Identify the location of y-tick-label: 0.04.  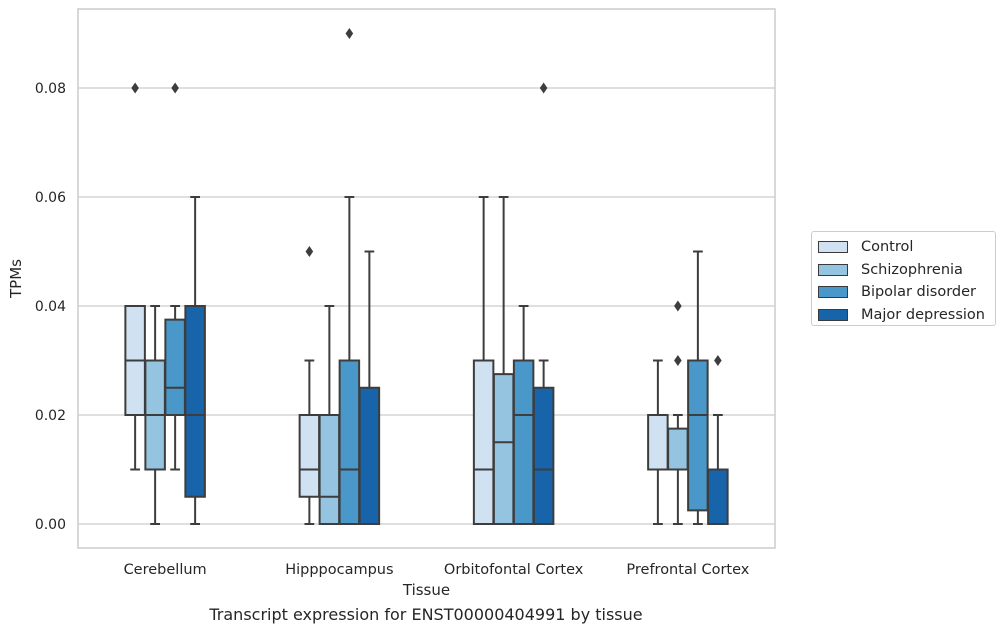
(50, 307).